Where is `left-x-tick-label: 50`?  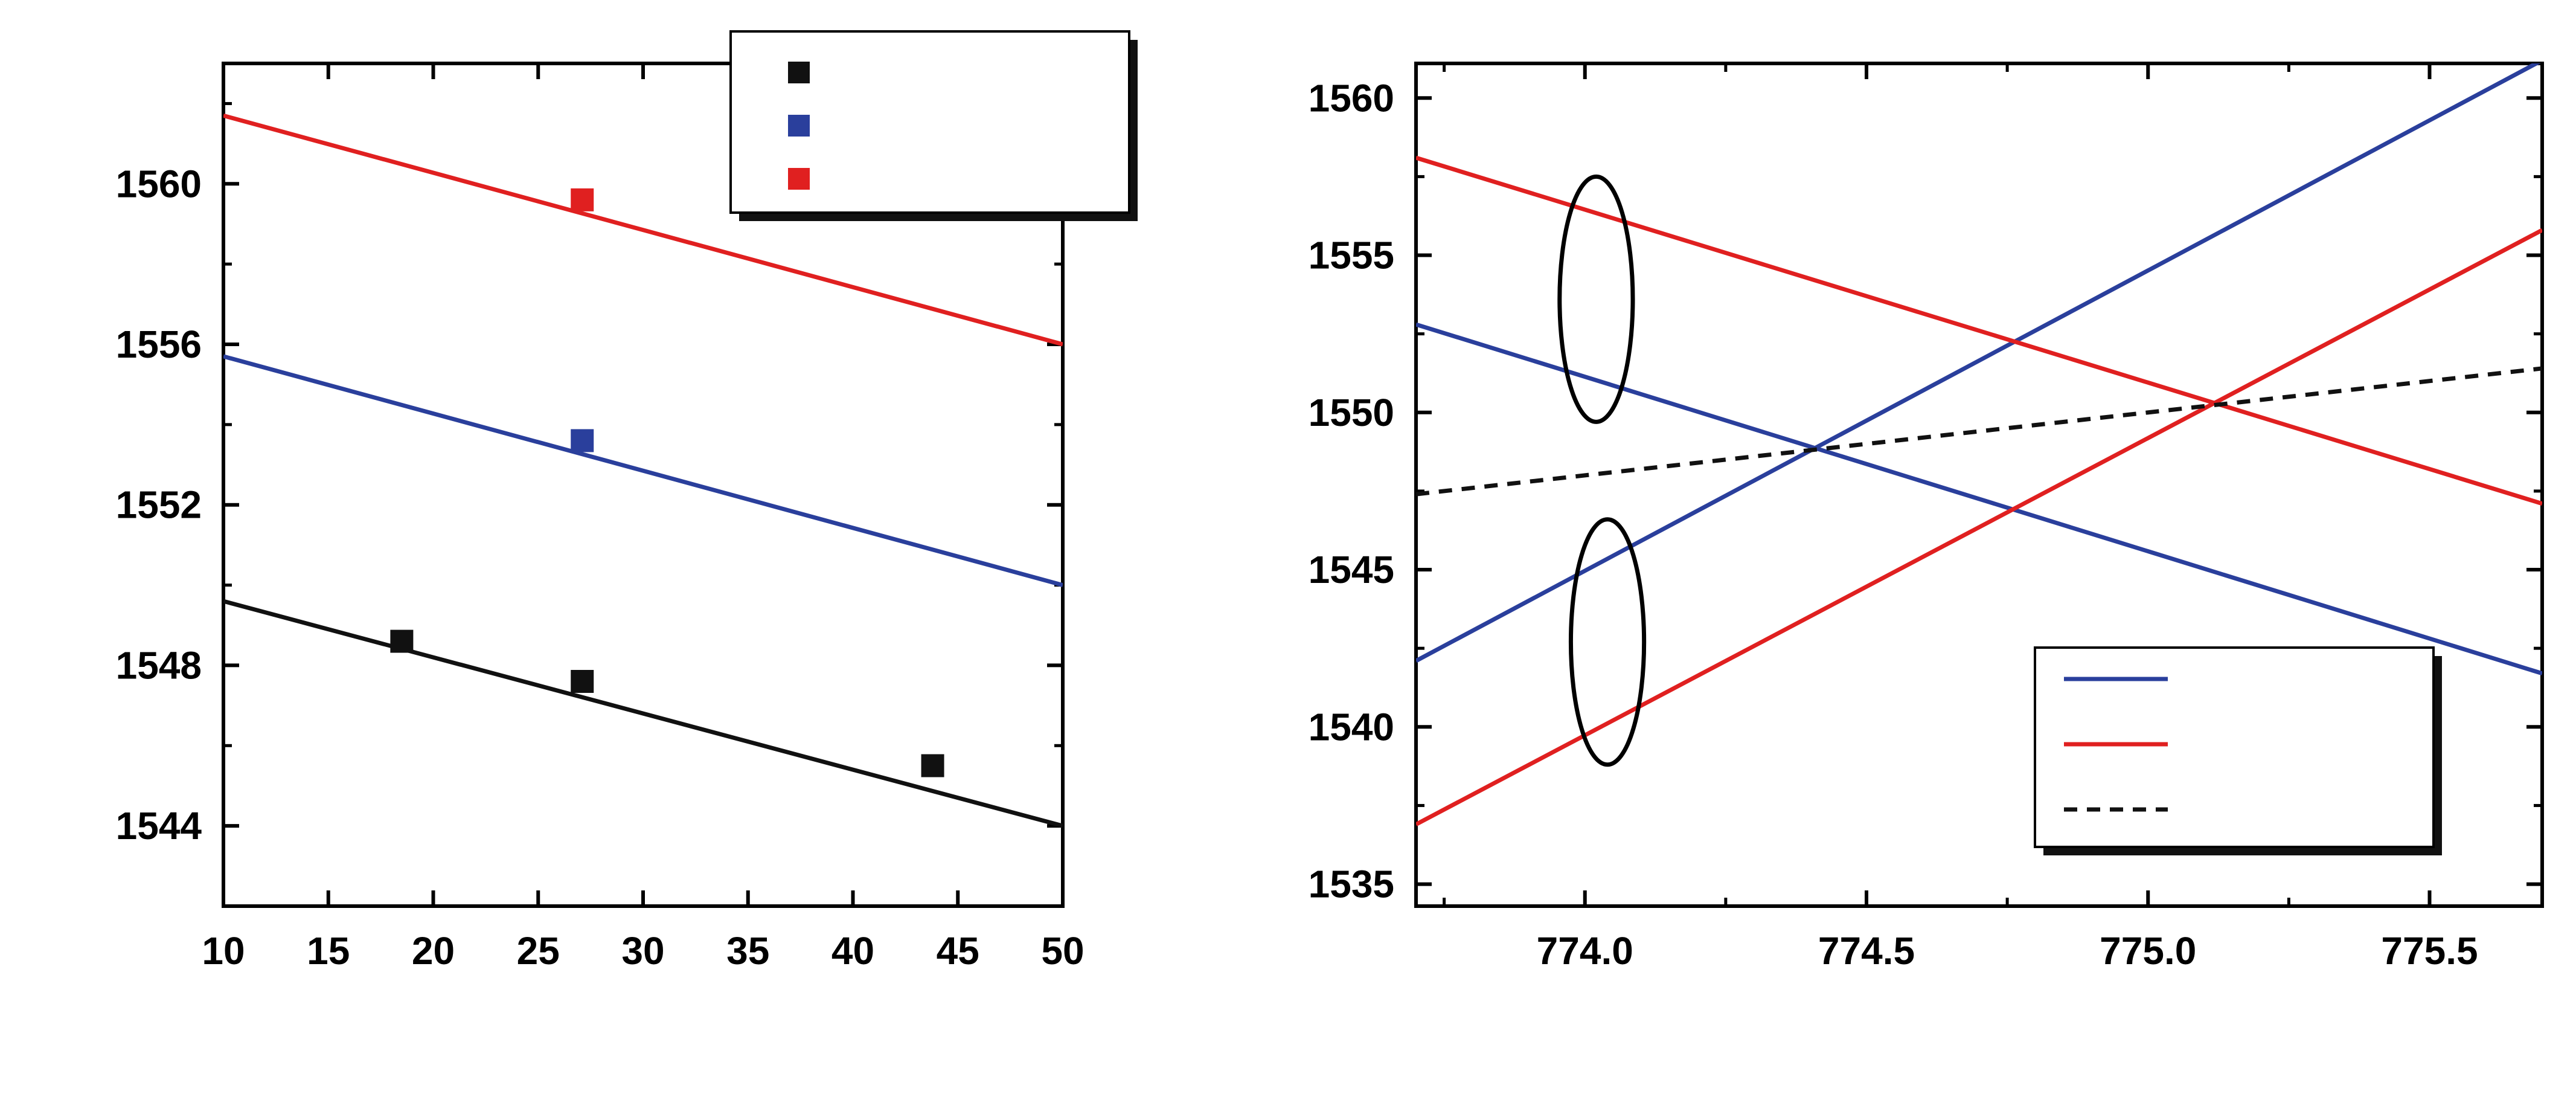
left-x-tick-label: 50 is located at coordinates (1062, 951).